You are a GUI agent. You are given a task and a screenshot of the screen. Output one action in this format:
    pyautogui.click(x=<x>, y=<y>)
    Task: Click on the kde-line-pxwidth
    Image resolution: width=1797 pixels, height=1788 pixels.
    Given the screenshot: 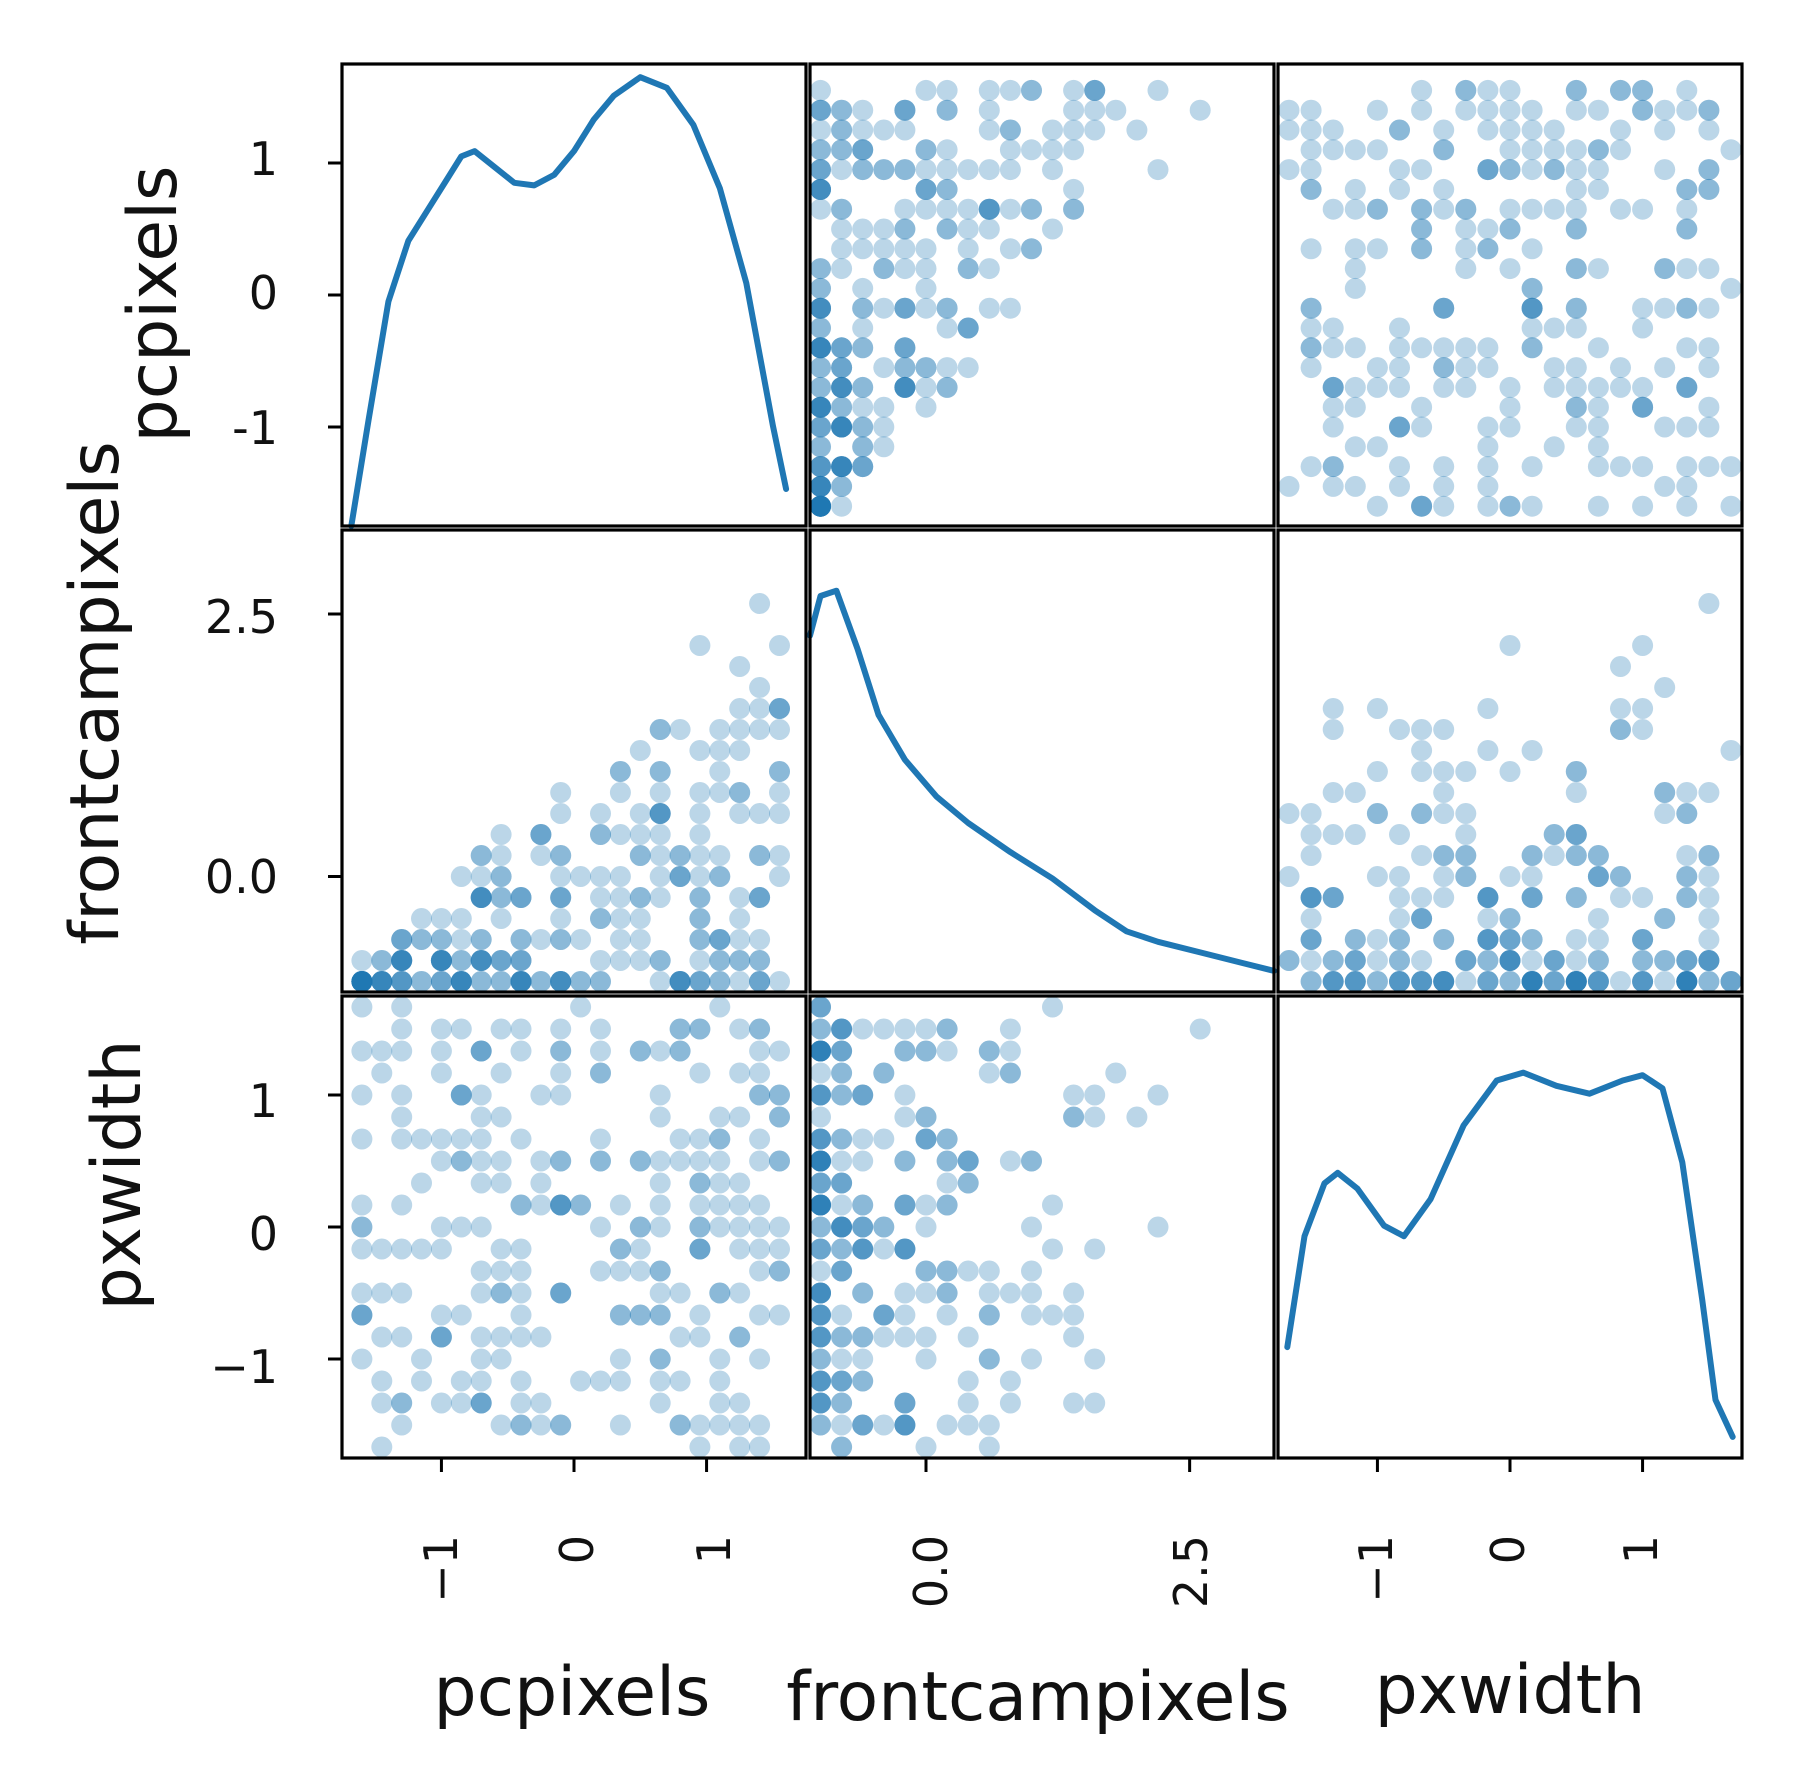 What is the action you would take?
    pyautogui.click(x=1510, y=1254)
    